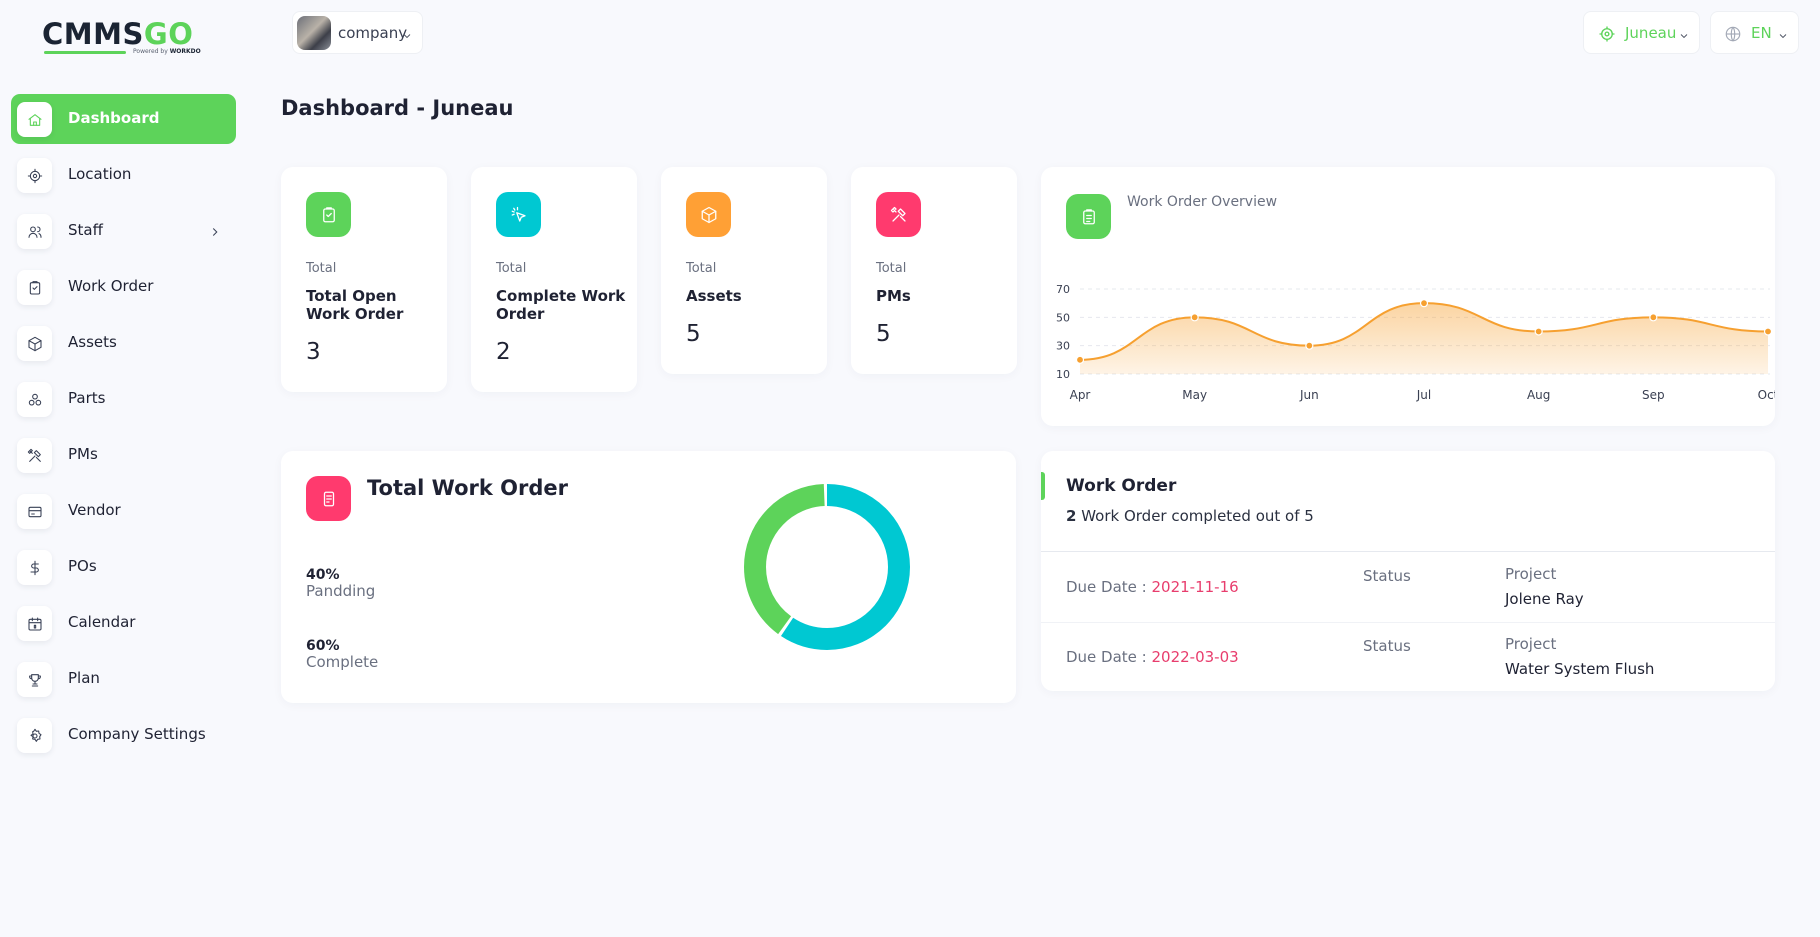  Describe the element at coordinates (714, 296) in the screenshot. I see `stat-title: Assets` at that location.